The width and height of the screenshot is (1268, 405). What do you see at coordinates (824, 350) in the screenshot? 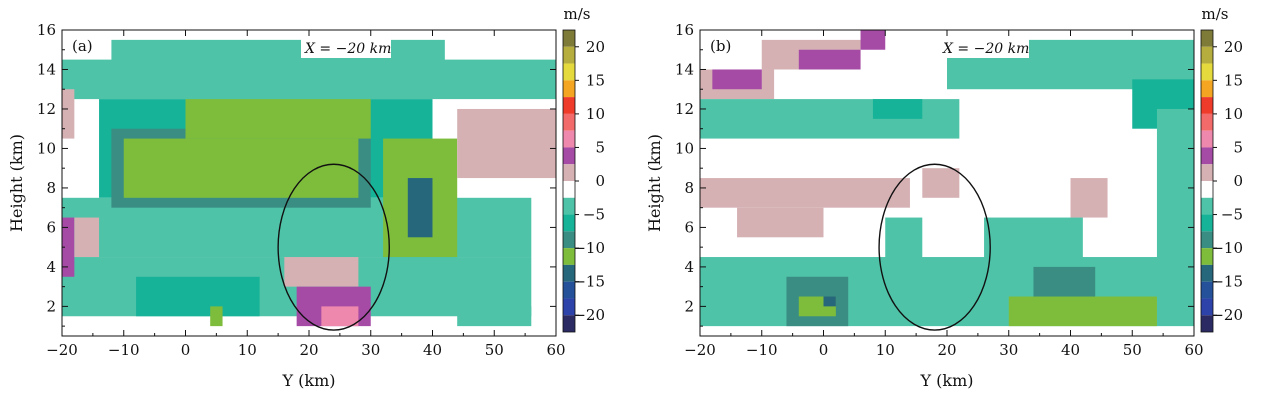
I see `x-tick-label: 0` at bounding box center [824, 350].